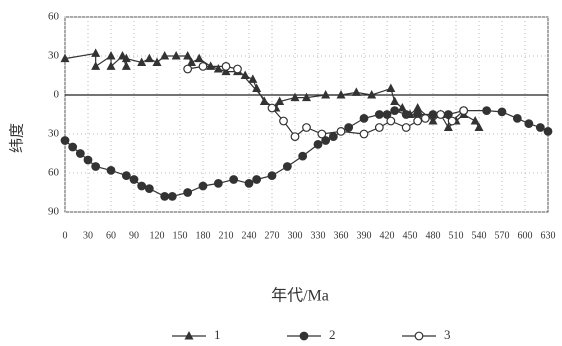  I want to click on y-axis-label: 纬度, so click(16, 138).